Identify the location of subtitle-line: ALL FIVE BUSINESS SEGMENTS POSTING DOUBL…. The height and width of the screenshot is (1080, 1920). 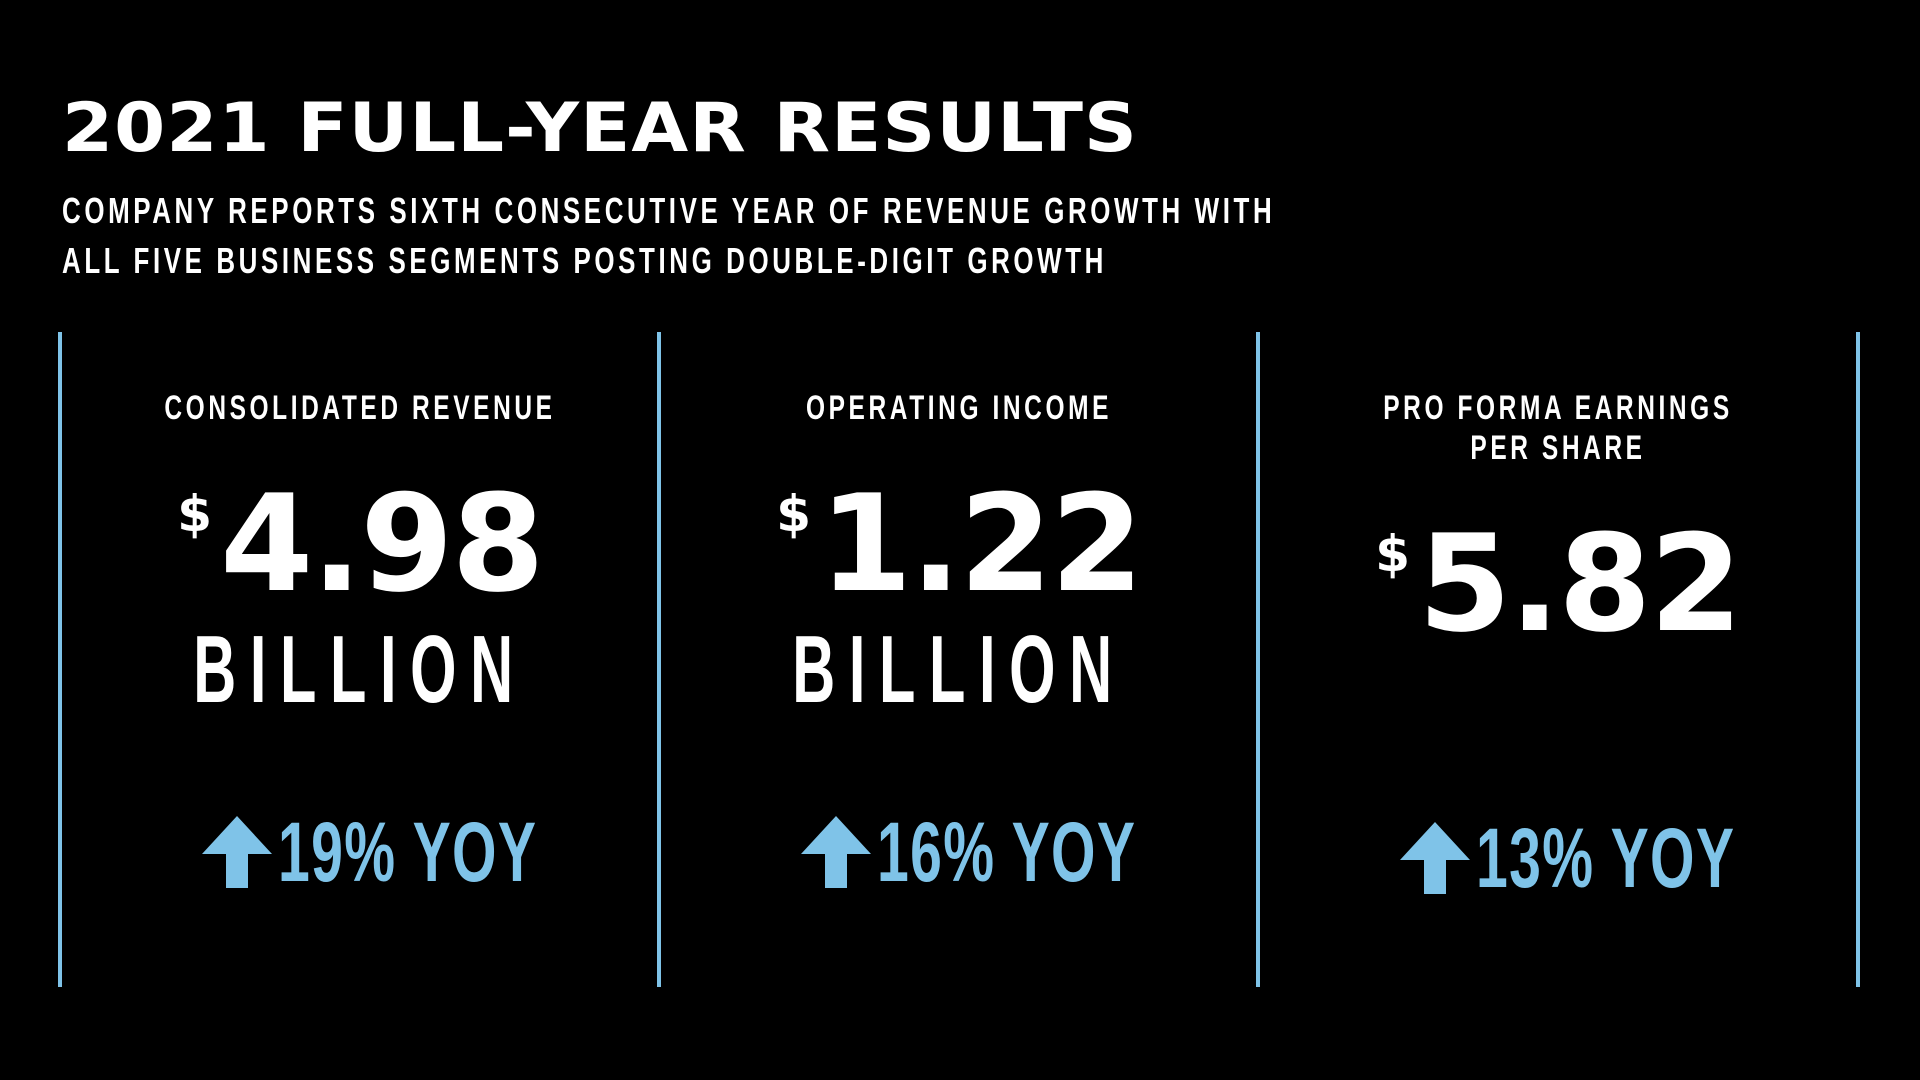
(585, 260).